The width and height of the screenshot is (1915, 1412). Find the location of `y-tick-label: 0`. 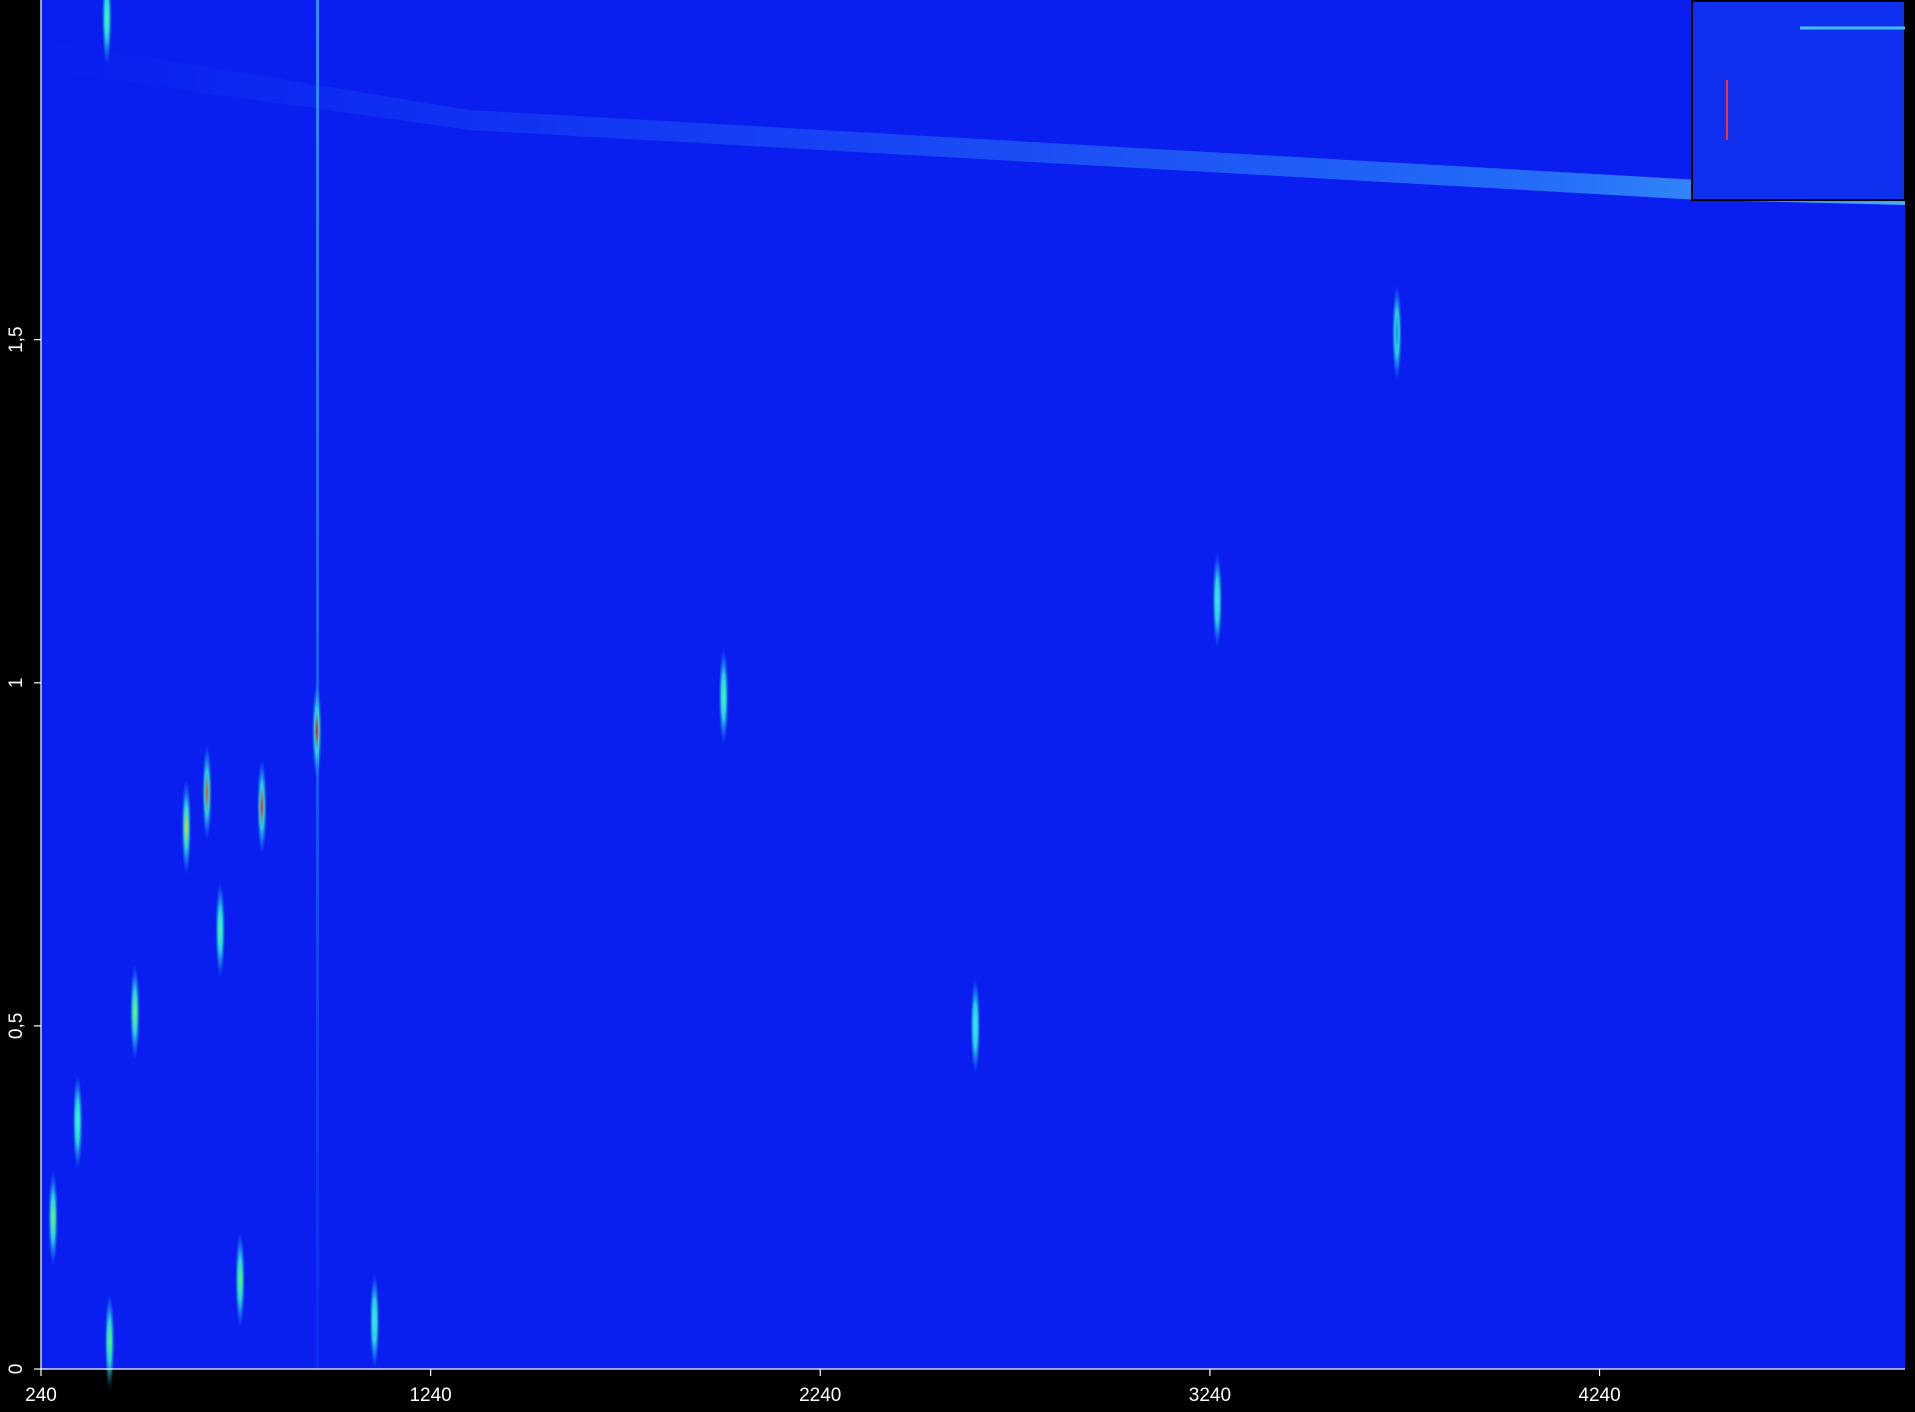

y-tick-label: 0 is located at coordinates (16, 1369).